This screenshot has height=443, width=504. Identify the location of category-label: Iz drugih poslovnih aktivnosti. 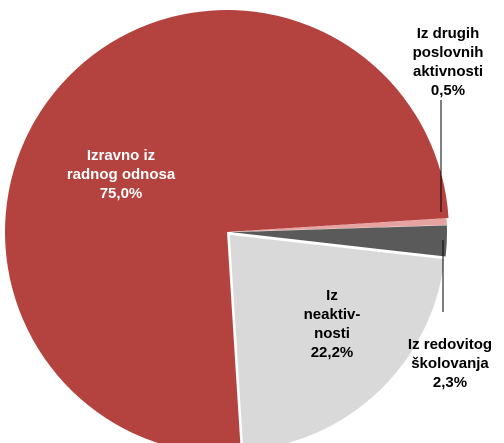
(448, 52).